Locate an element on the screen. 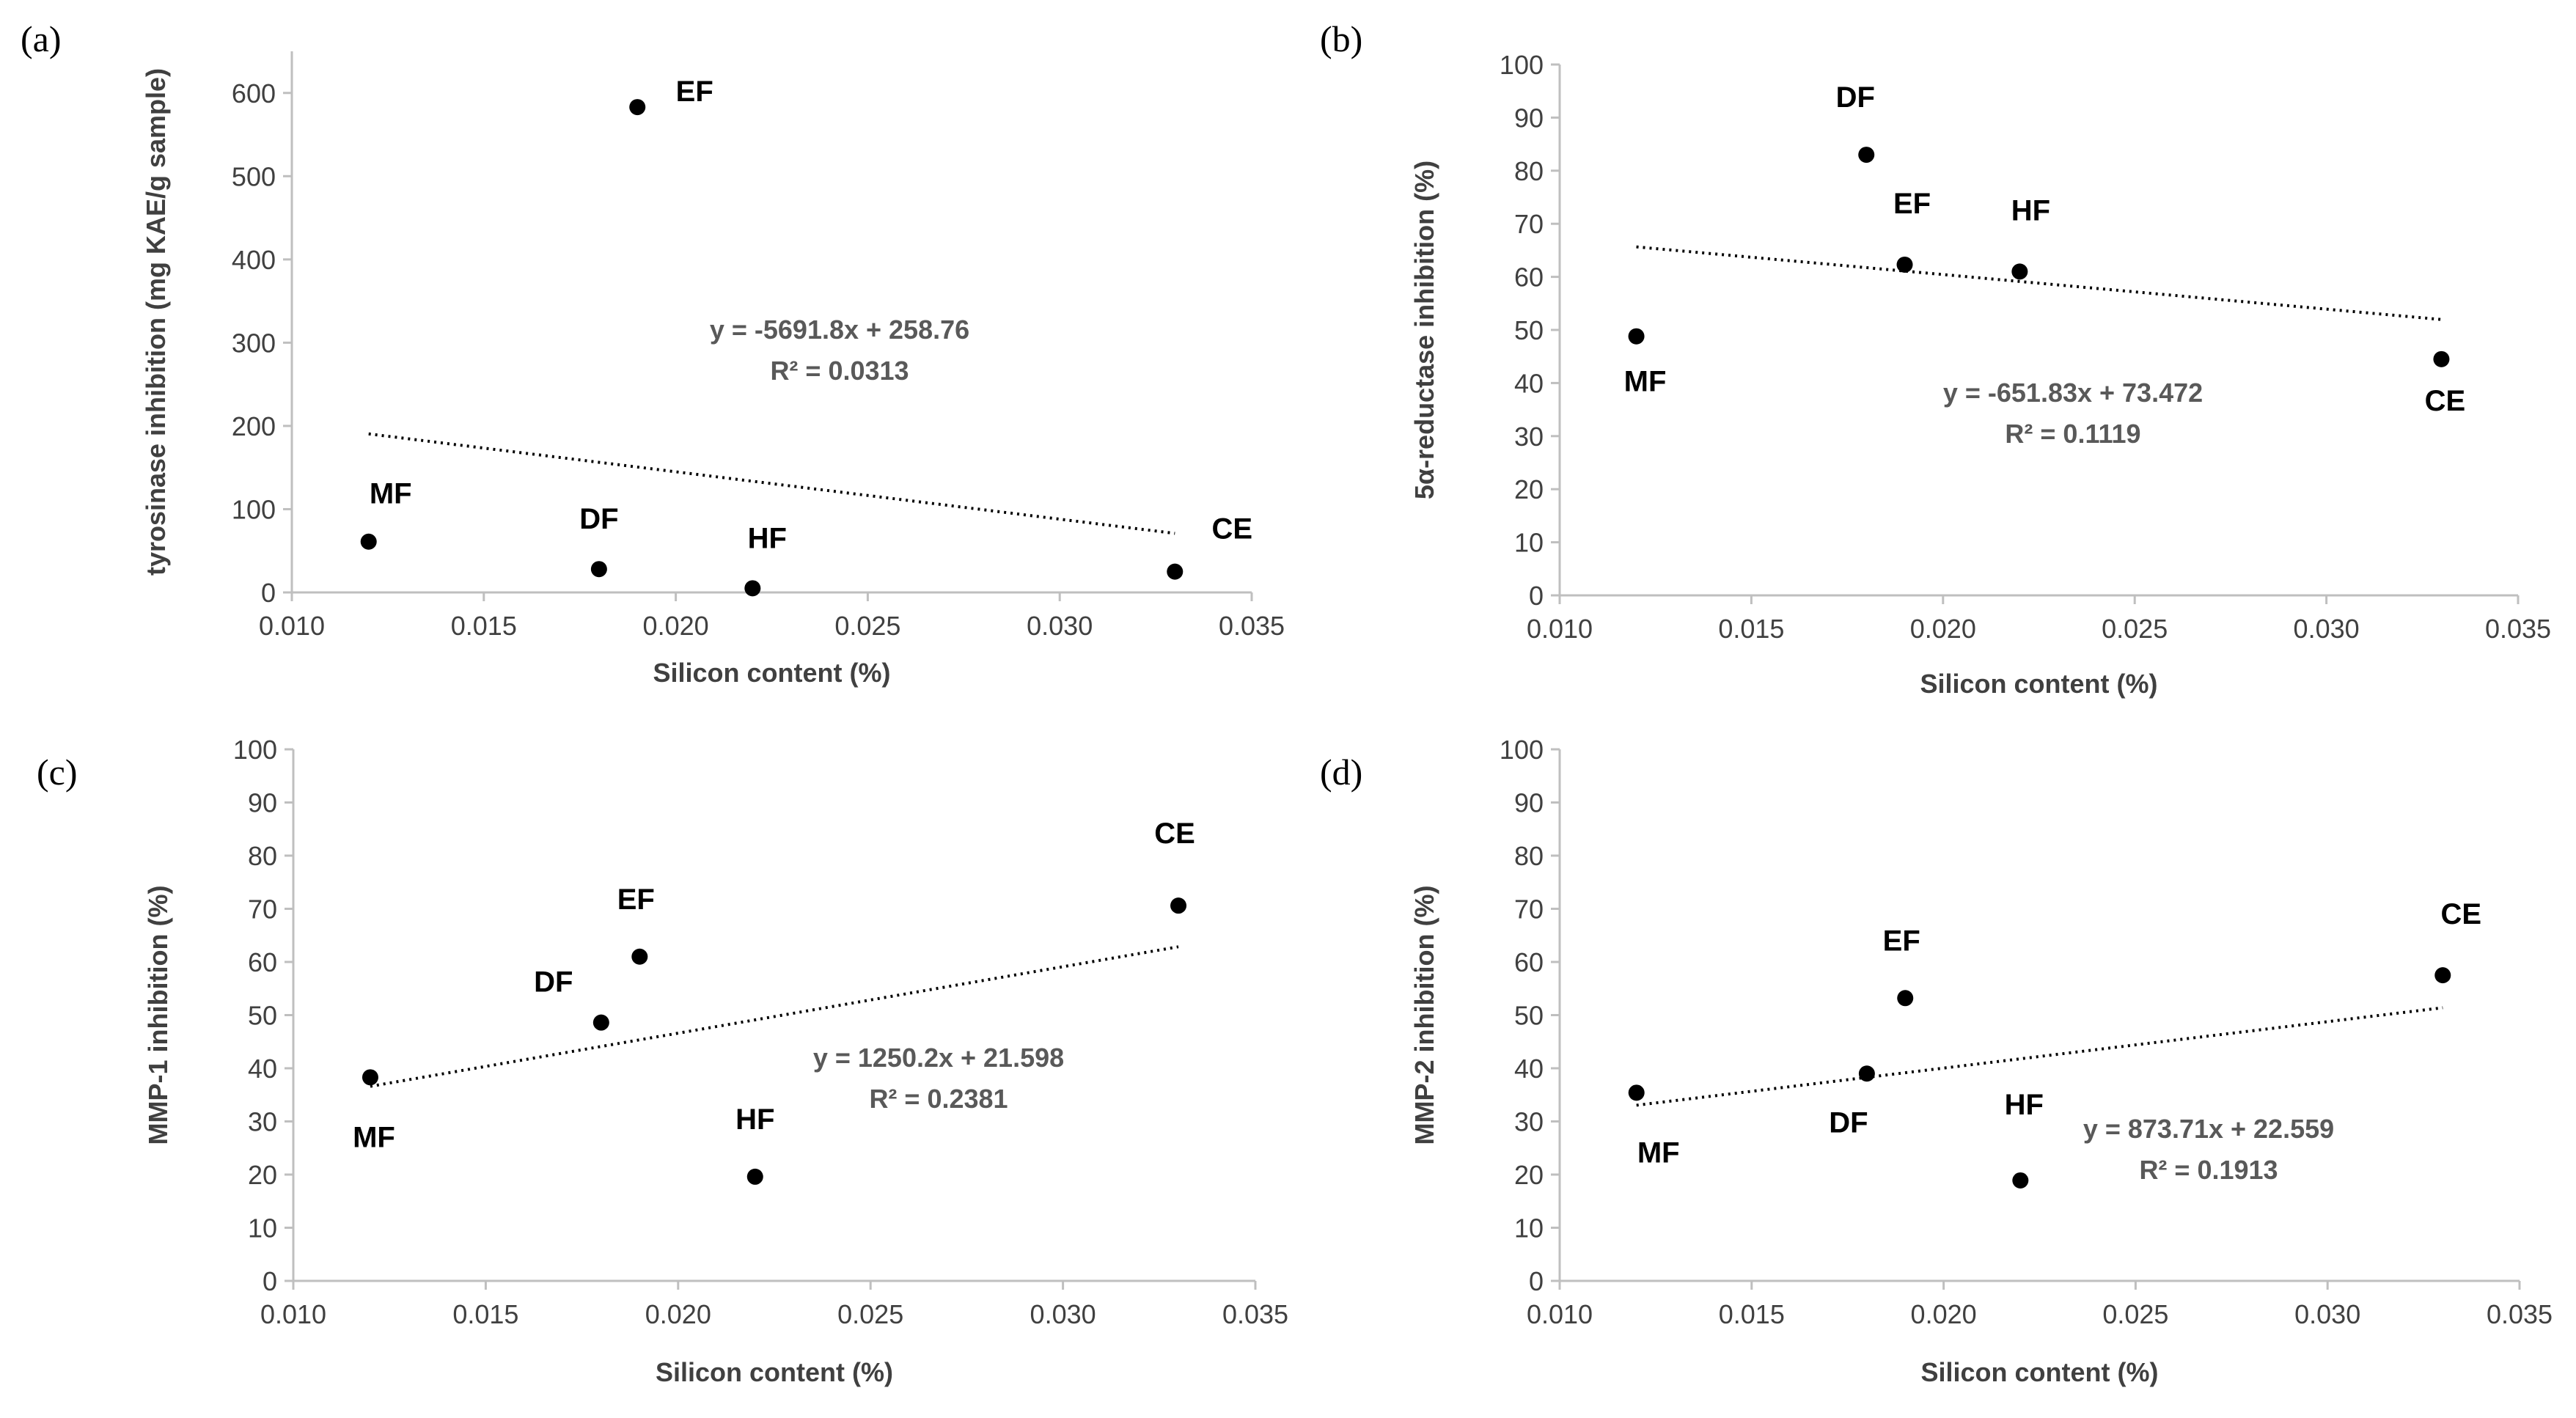  data-point-mf is located at coordinates (368, 541).